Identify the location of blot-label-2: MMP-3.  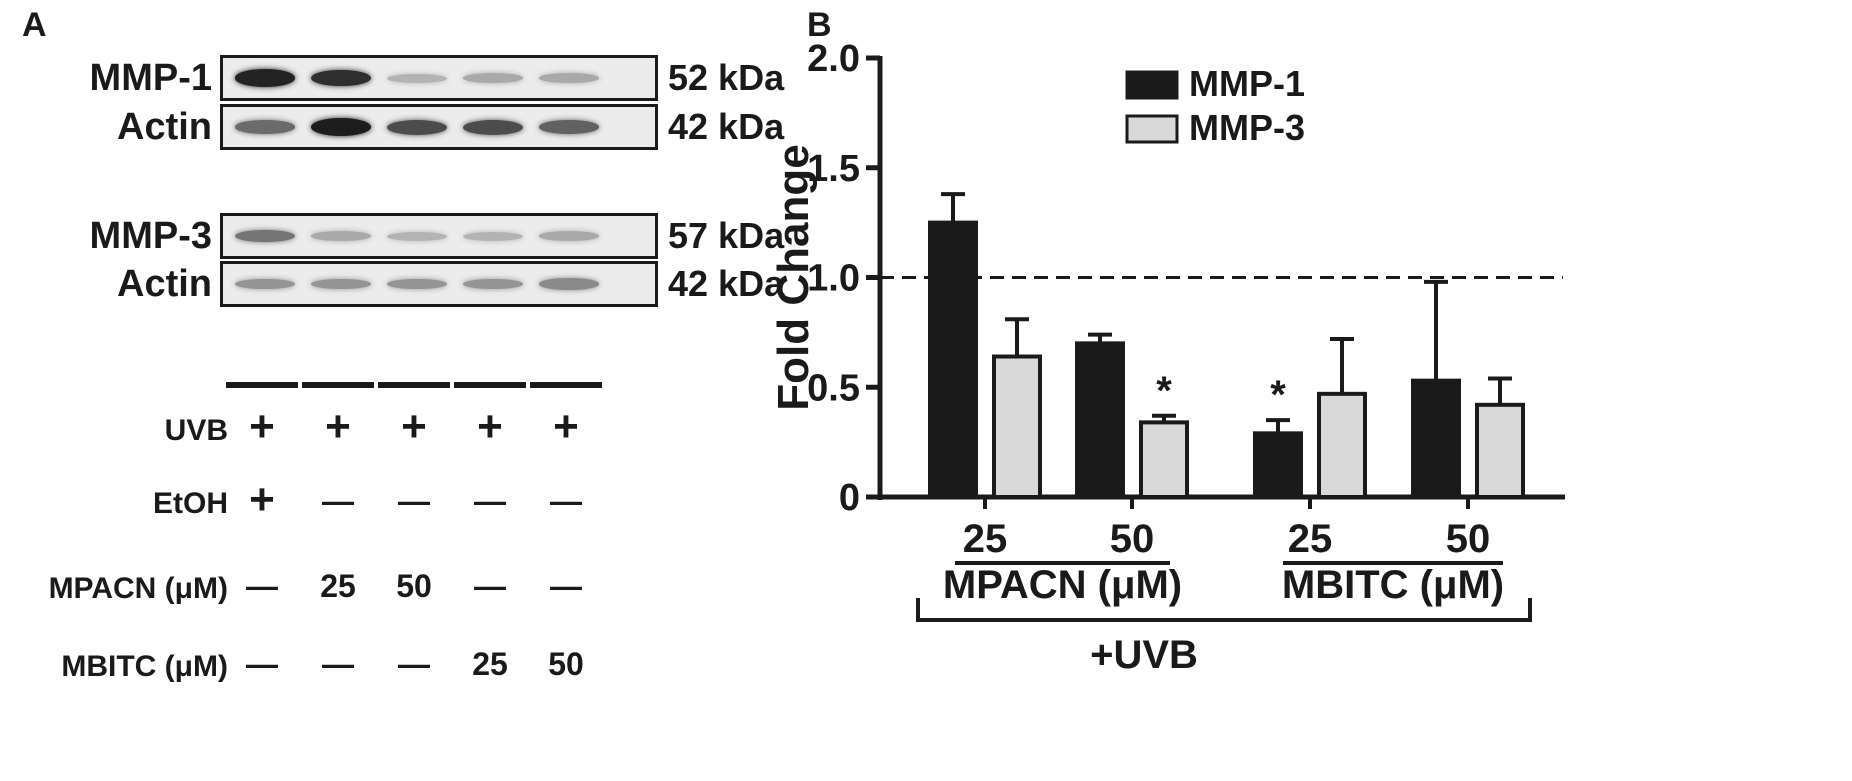
(150, 236).